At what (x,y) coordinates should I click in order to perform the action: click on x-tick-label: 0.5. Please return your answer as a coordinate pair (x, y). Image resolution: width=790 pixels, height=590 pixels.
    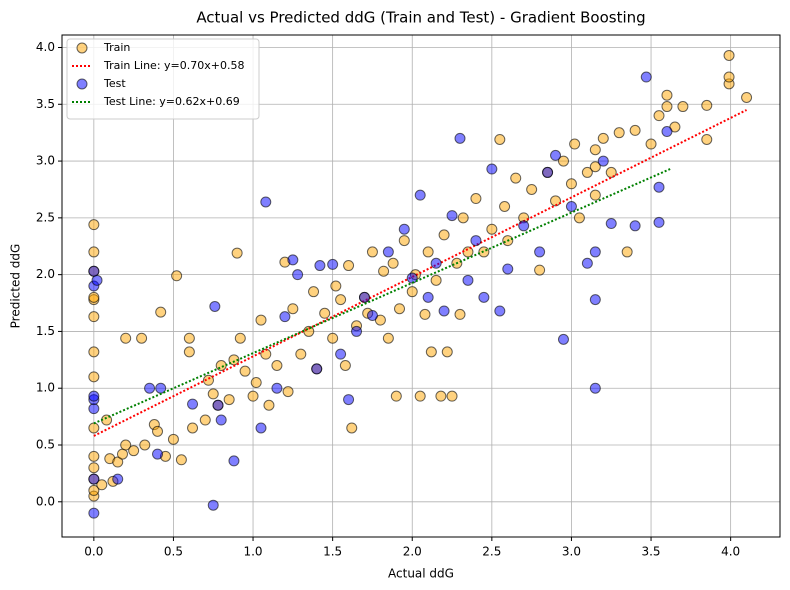
    Looking at the image, I should click on (173, 552).